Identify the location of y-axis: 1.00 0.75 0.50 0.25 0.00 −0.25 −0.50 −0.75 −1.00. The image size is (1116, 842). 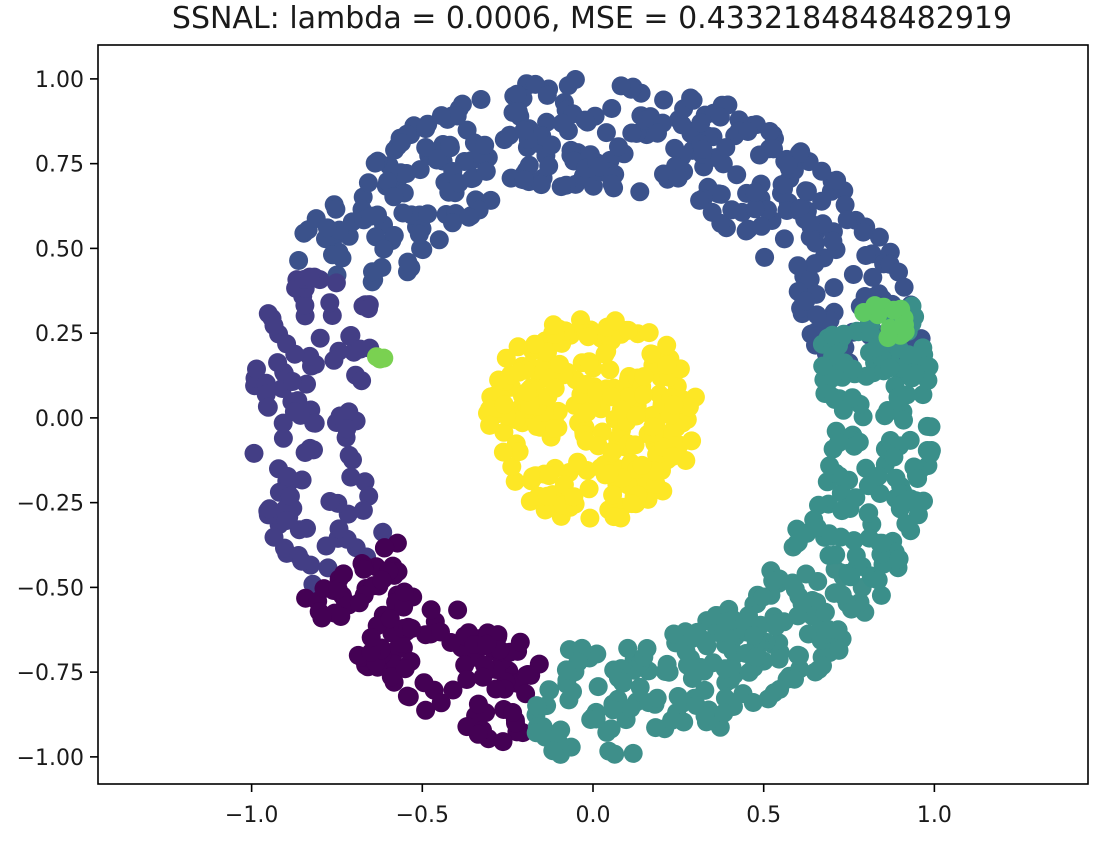
(57, 419).